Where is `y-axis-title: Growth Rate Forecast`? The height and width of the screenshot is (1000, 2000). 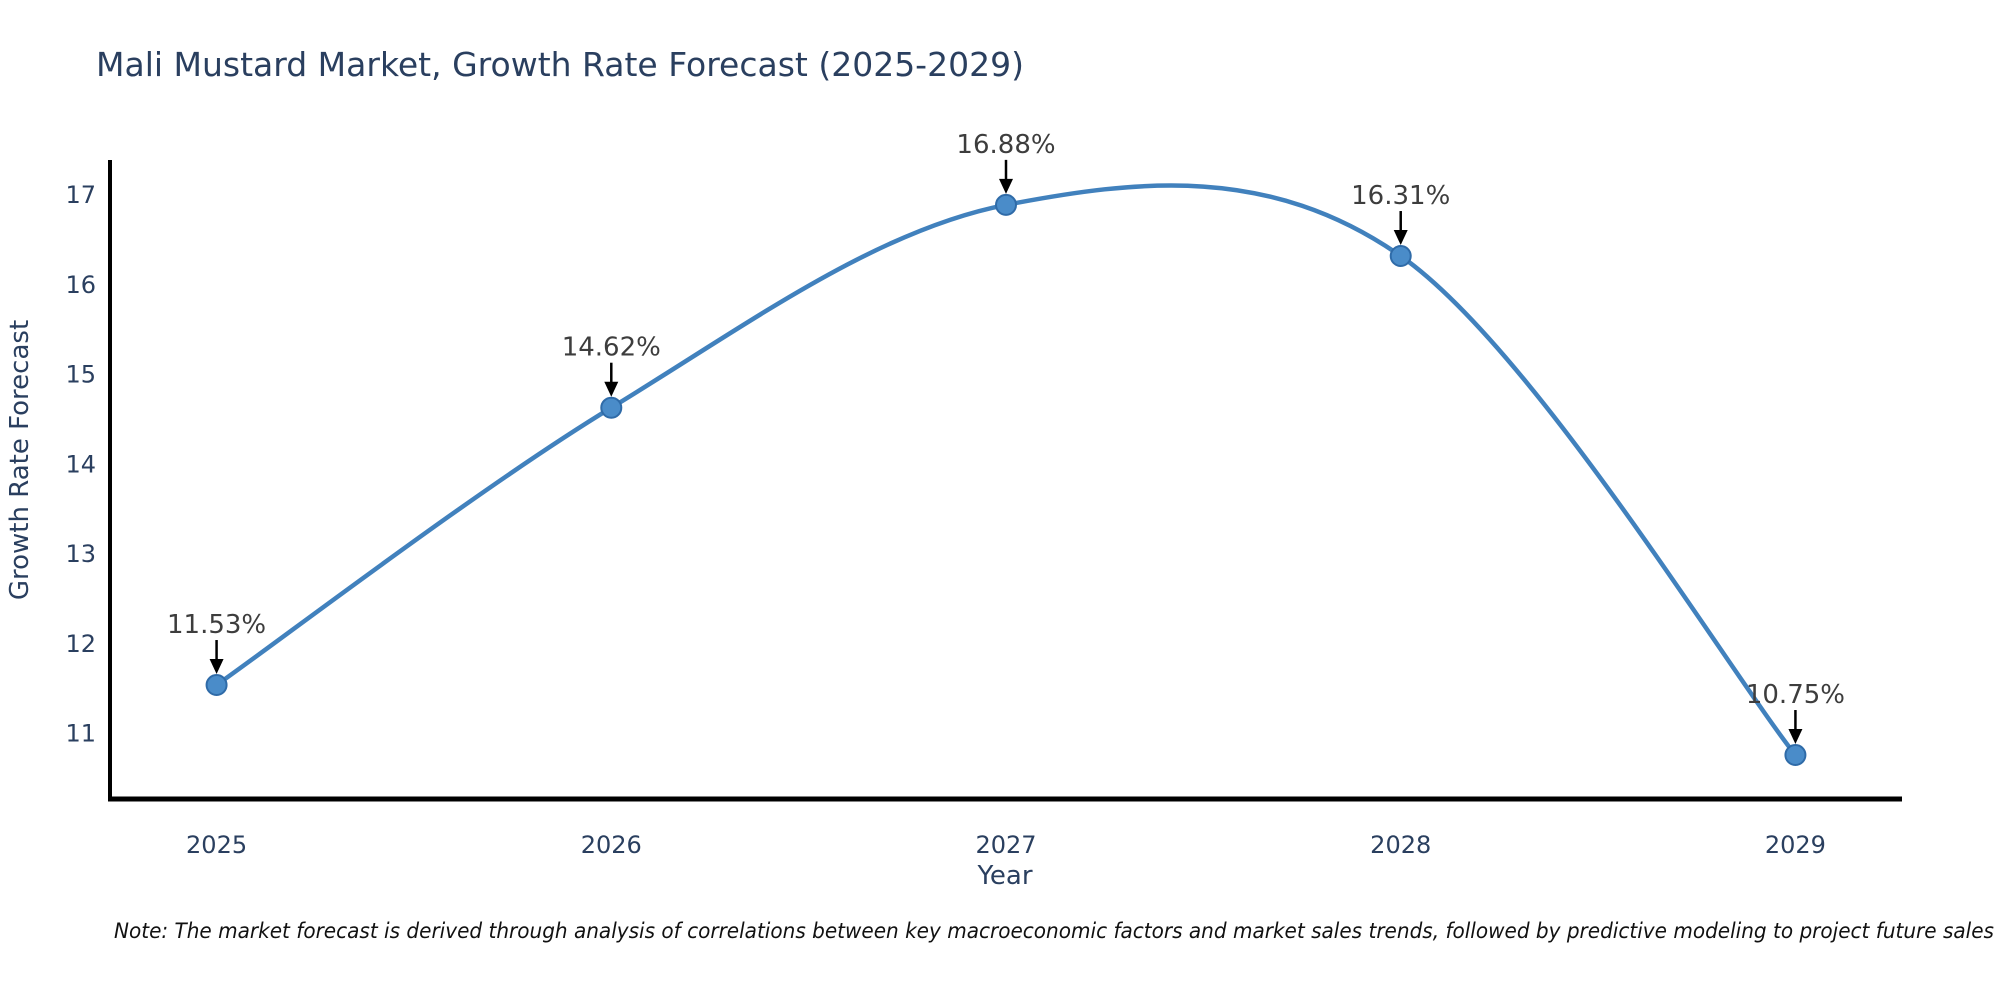 y-axis-title: Growth Rate Forecast is located at coordinates (20, 460).